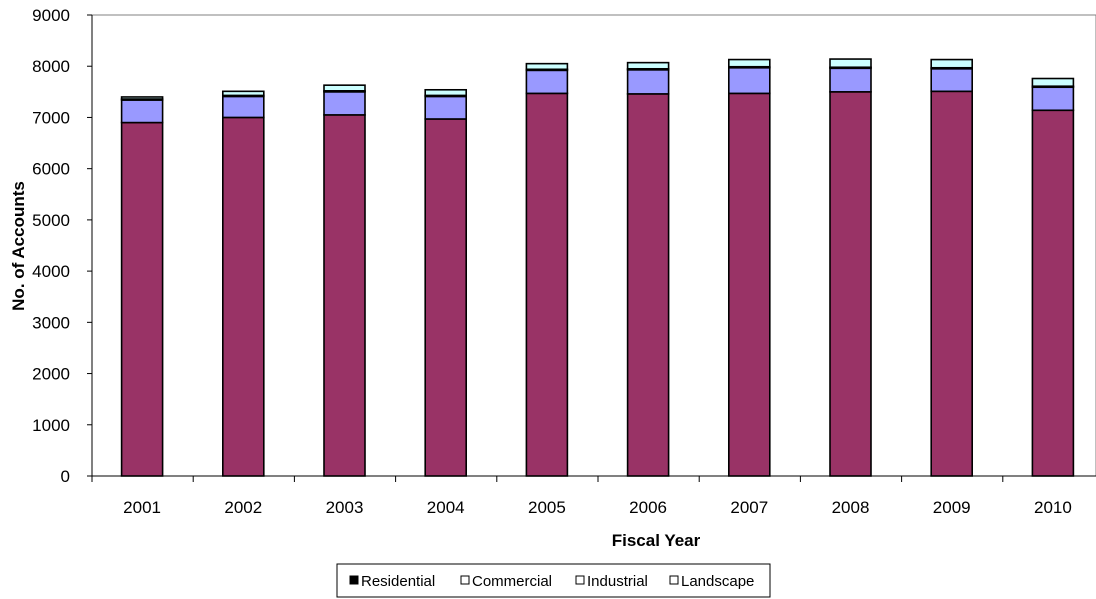  I want to click on y-tick-label: 0, so click(65, 476).